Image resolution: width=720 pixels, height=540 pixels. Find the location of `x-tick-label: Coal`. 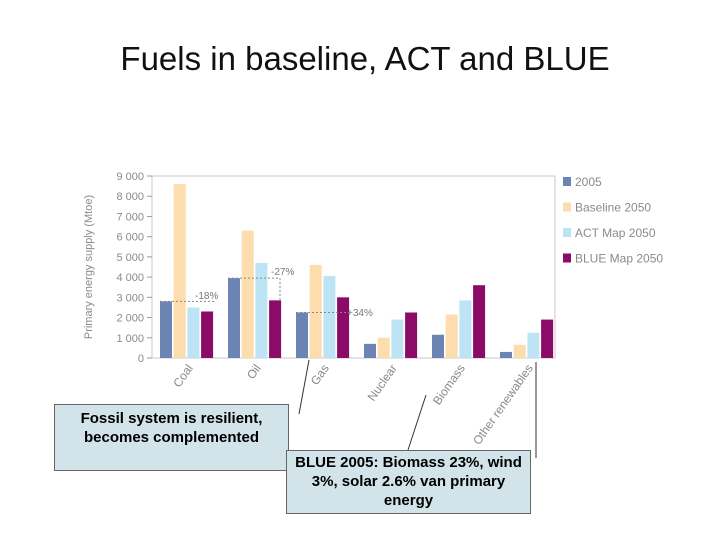

x-tick-label: Coal is located at coordinates (183, 376).